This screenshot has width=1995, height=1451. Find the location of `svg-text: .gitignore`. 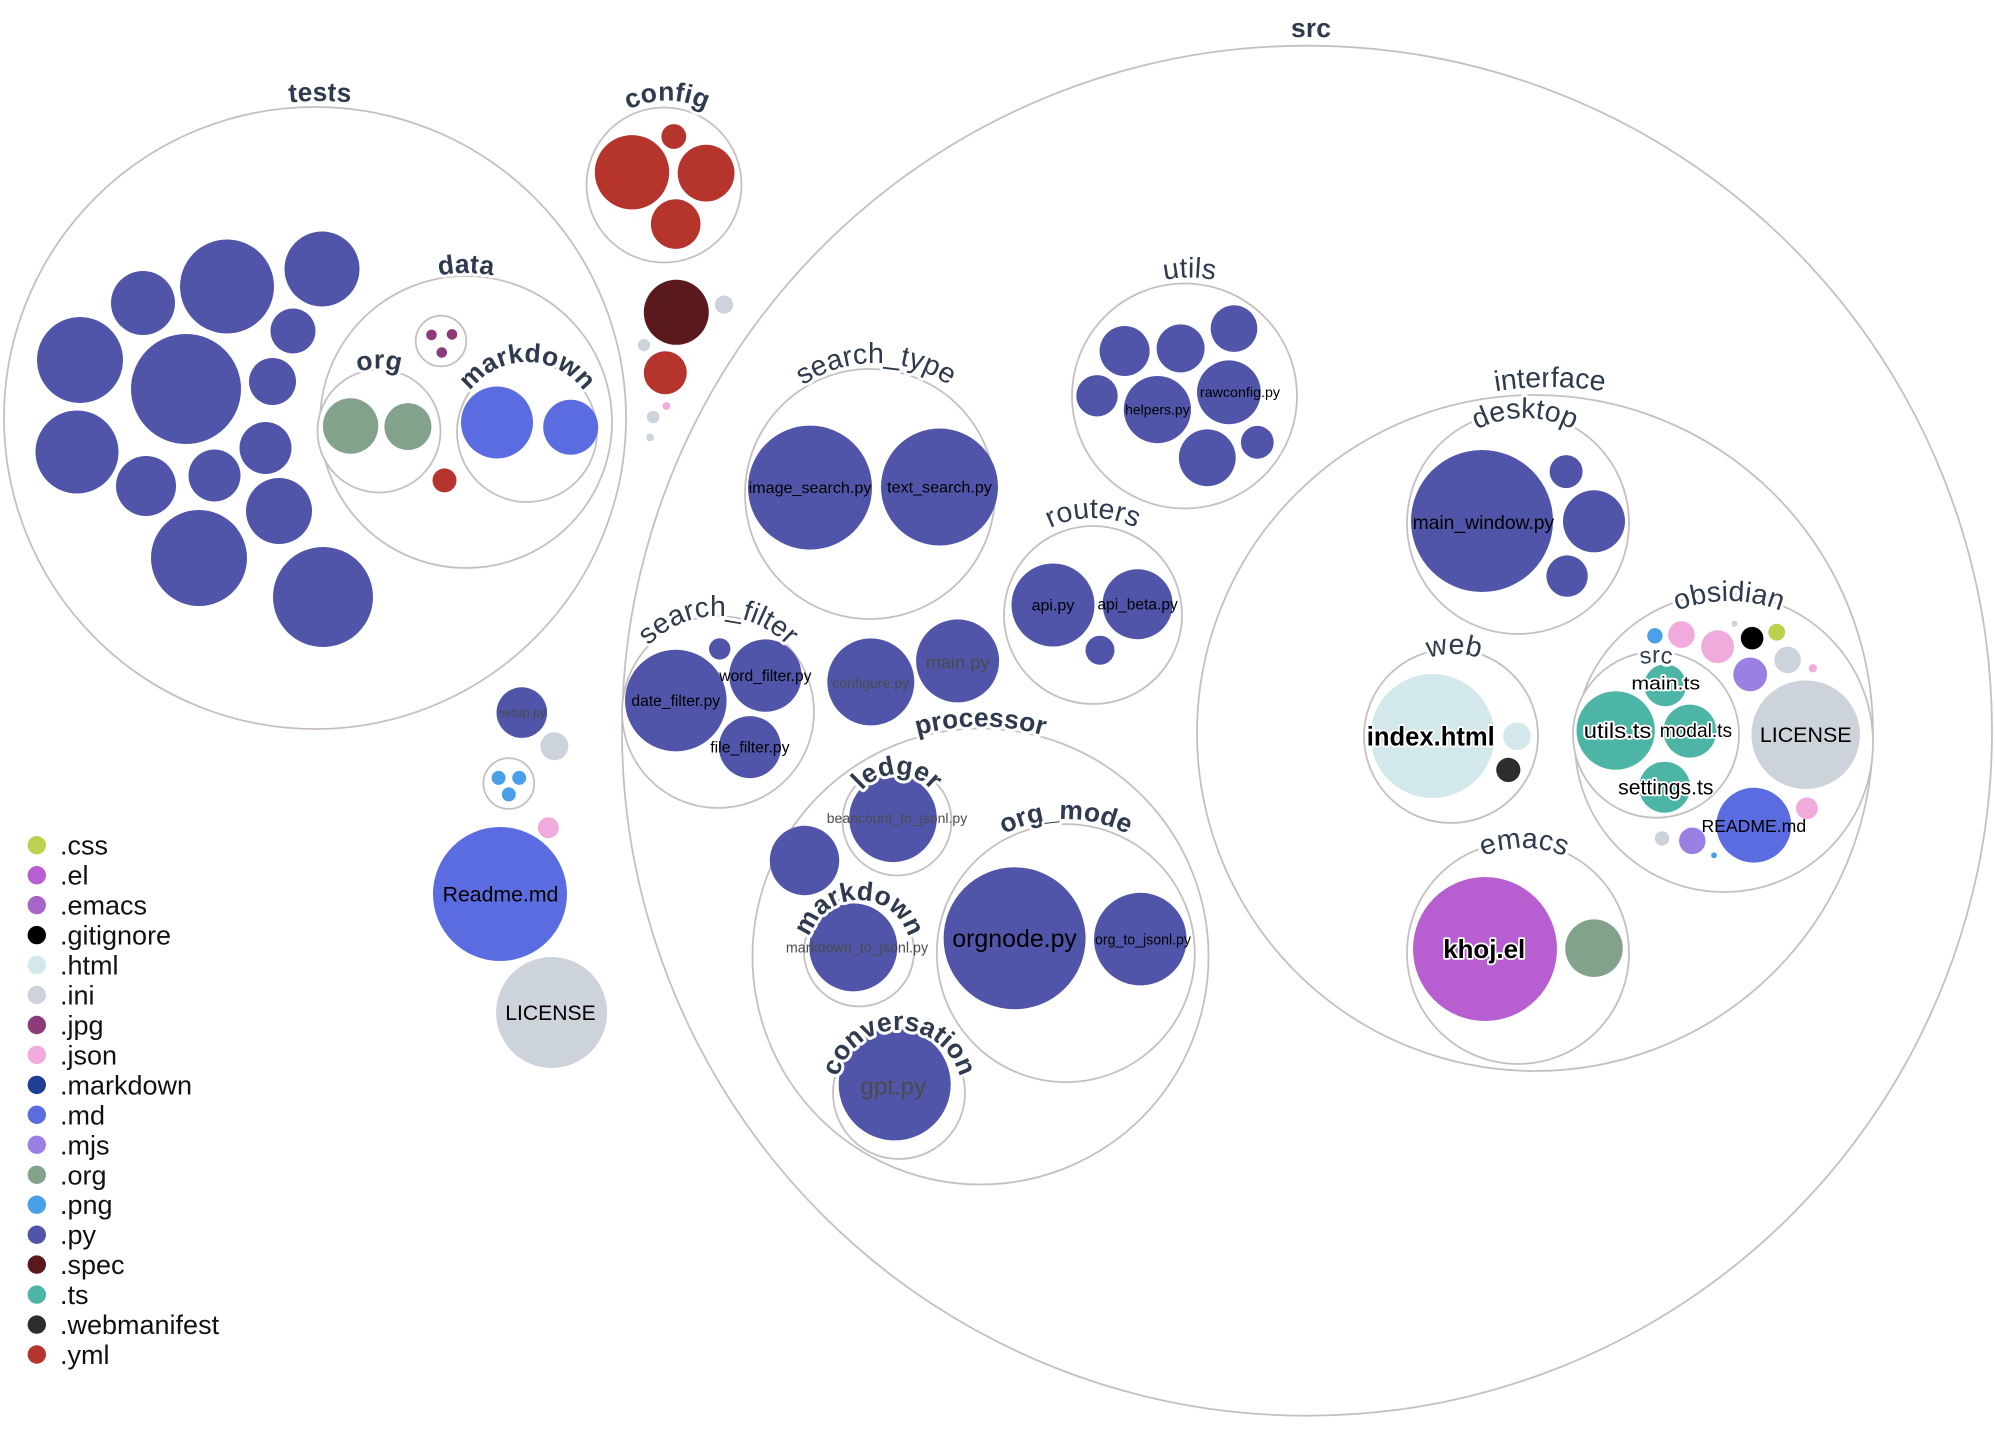

svg-text: .gitignore is located at coordinates (115, 936).